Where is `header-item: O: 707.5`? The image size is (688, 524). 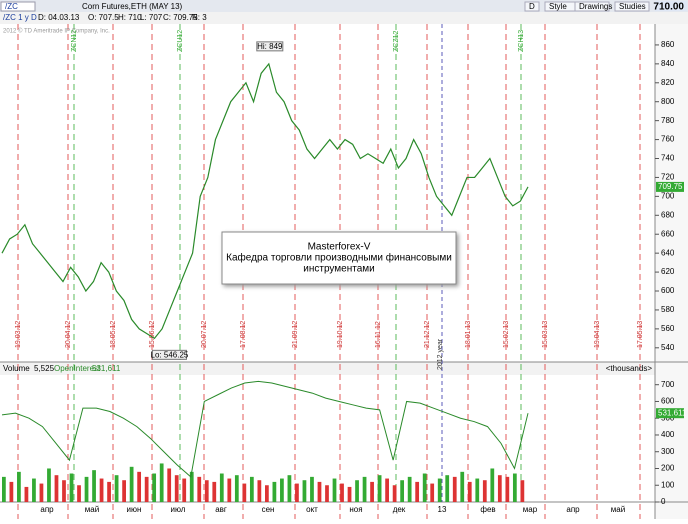 header-item: O: 707.5 is located at coordinates (103, 17).